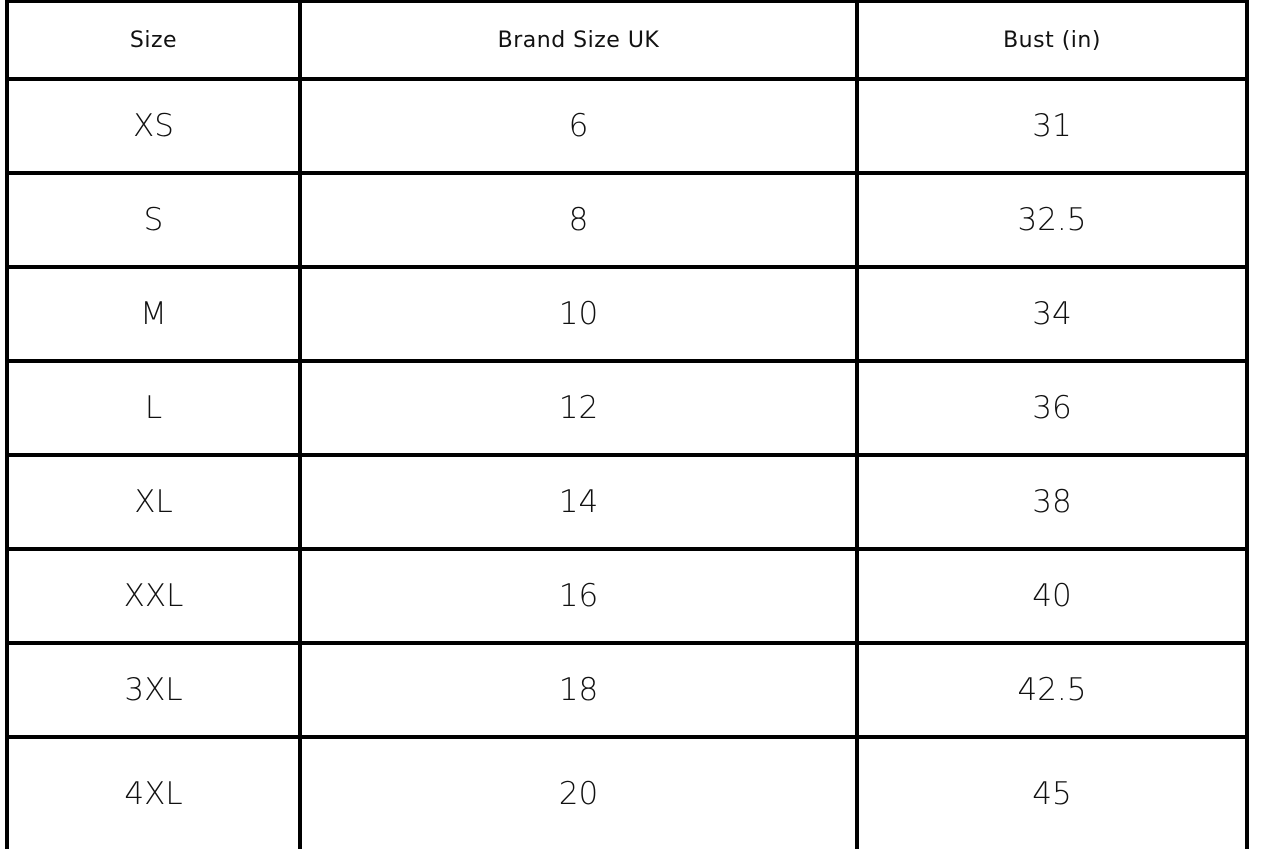 The image size is (1273, 849). Describe the element at coordinates (1052, 314) in the screenshot. I see `bust-cell: 34` at that location.